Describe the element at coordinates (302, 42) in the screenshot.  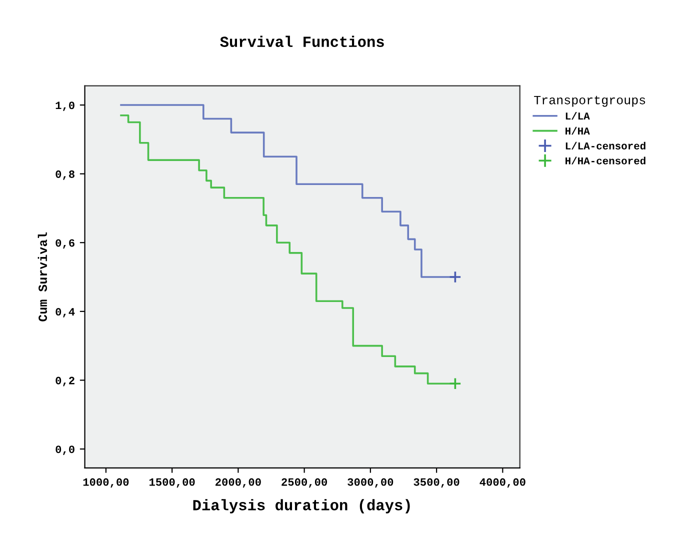
I see `chart-title: Survival Functions` at that location.